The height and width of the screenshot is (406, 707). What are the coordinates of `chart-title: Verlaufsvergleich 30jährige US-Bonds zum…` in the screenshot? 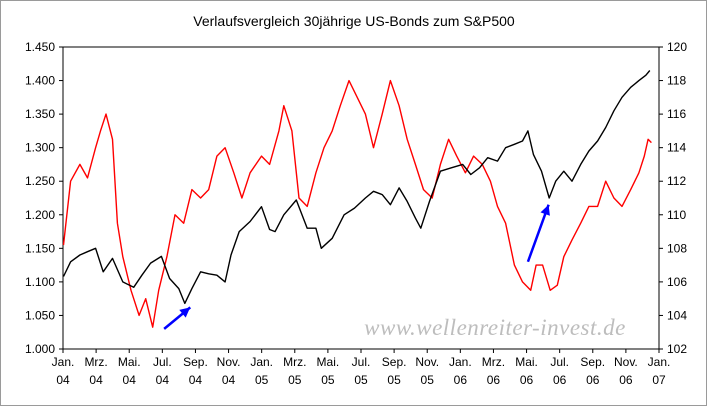 It's located at (354, 21).